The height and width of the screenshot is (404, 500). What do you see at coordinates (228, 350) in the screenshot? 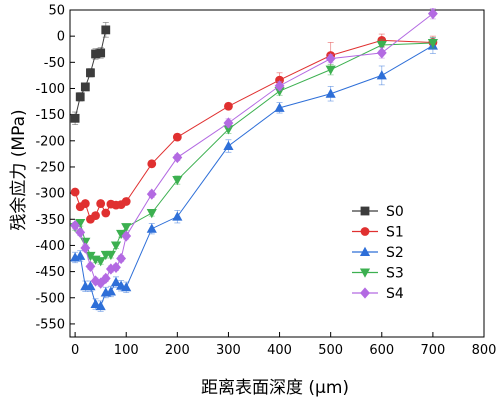
I see `x-tick-label: 300` at bounding box center [228, 350].